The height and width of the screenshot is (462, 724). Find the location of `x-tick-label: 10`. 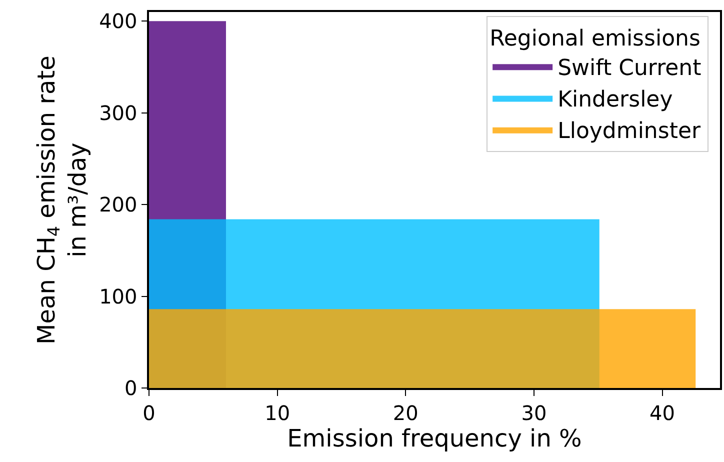

x-tick-label: 10 is located at coordinates (277, 412).